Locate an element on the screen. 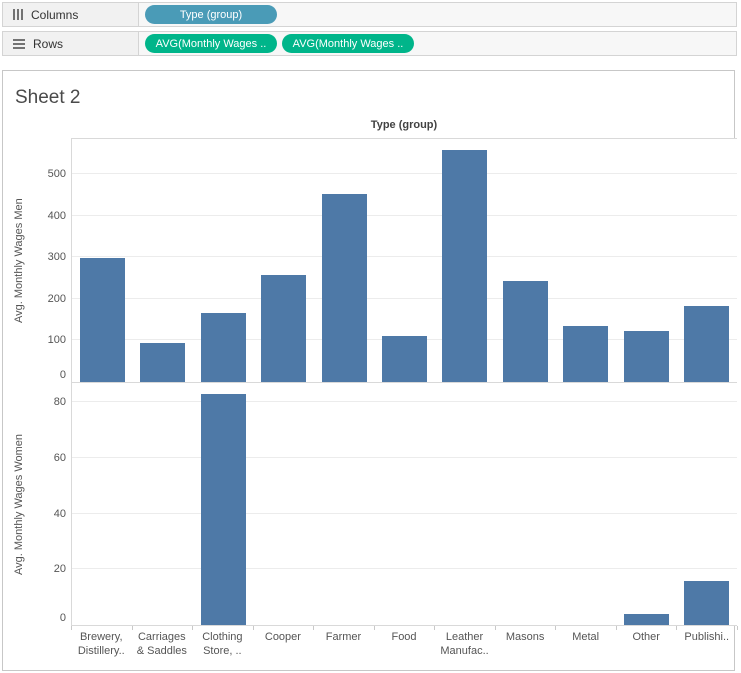  rows-icon is located at coordinates (19, 43).